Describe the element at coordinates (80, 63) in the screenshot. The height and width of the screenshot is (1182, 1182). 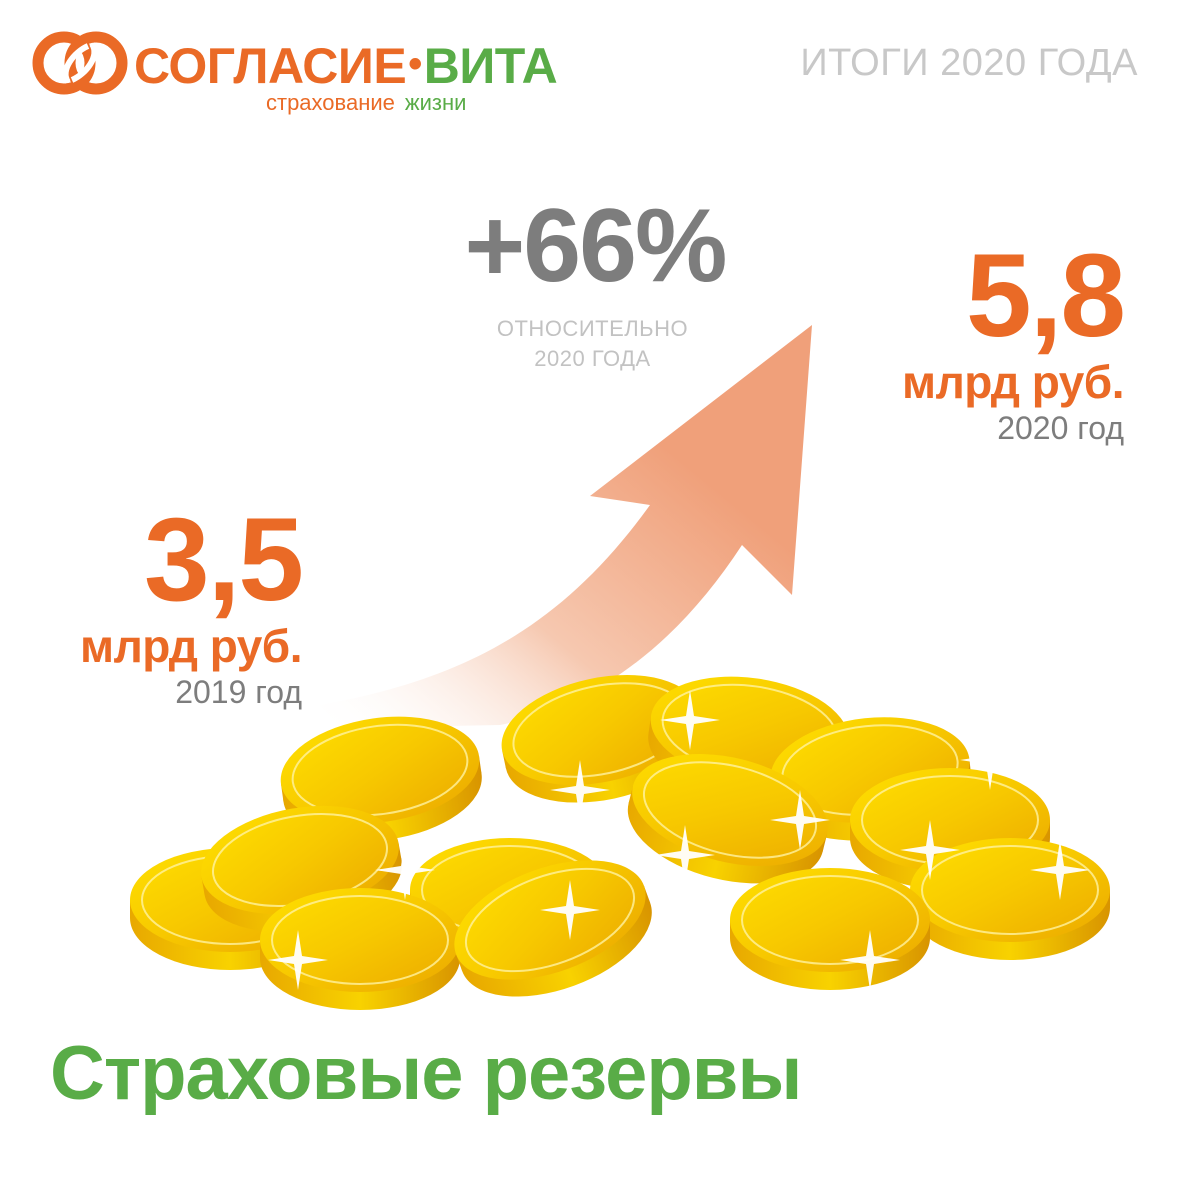
I see `interlocking-rings-icon` at that location.